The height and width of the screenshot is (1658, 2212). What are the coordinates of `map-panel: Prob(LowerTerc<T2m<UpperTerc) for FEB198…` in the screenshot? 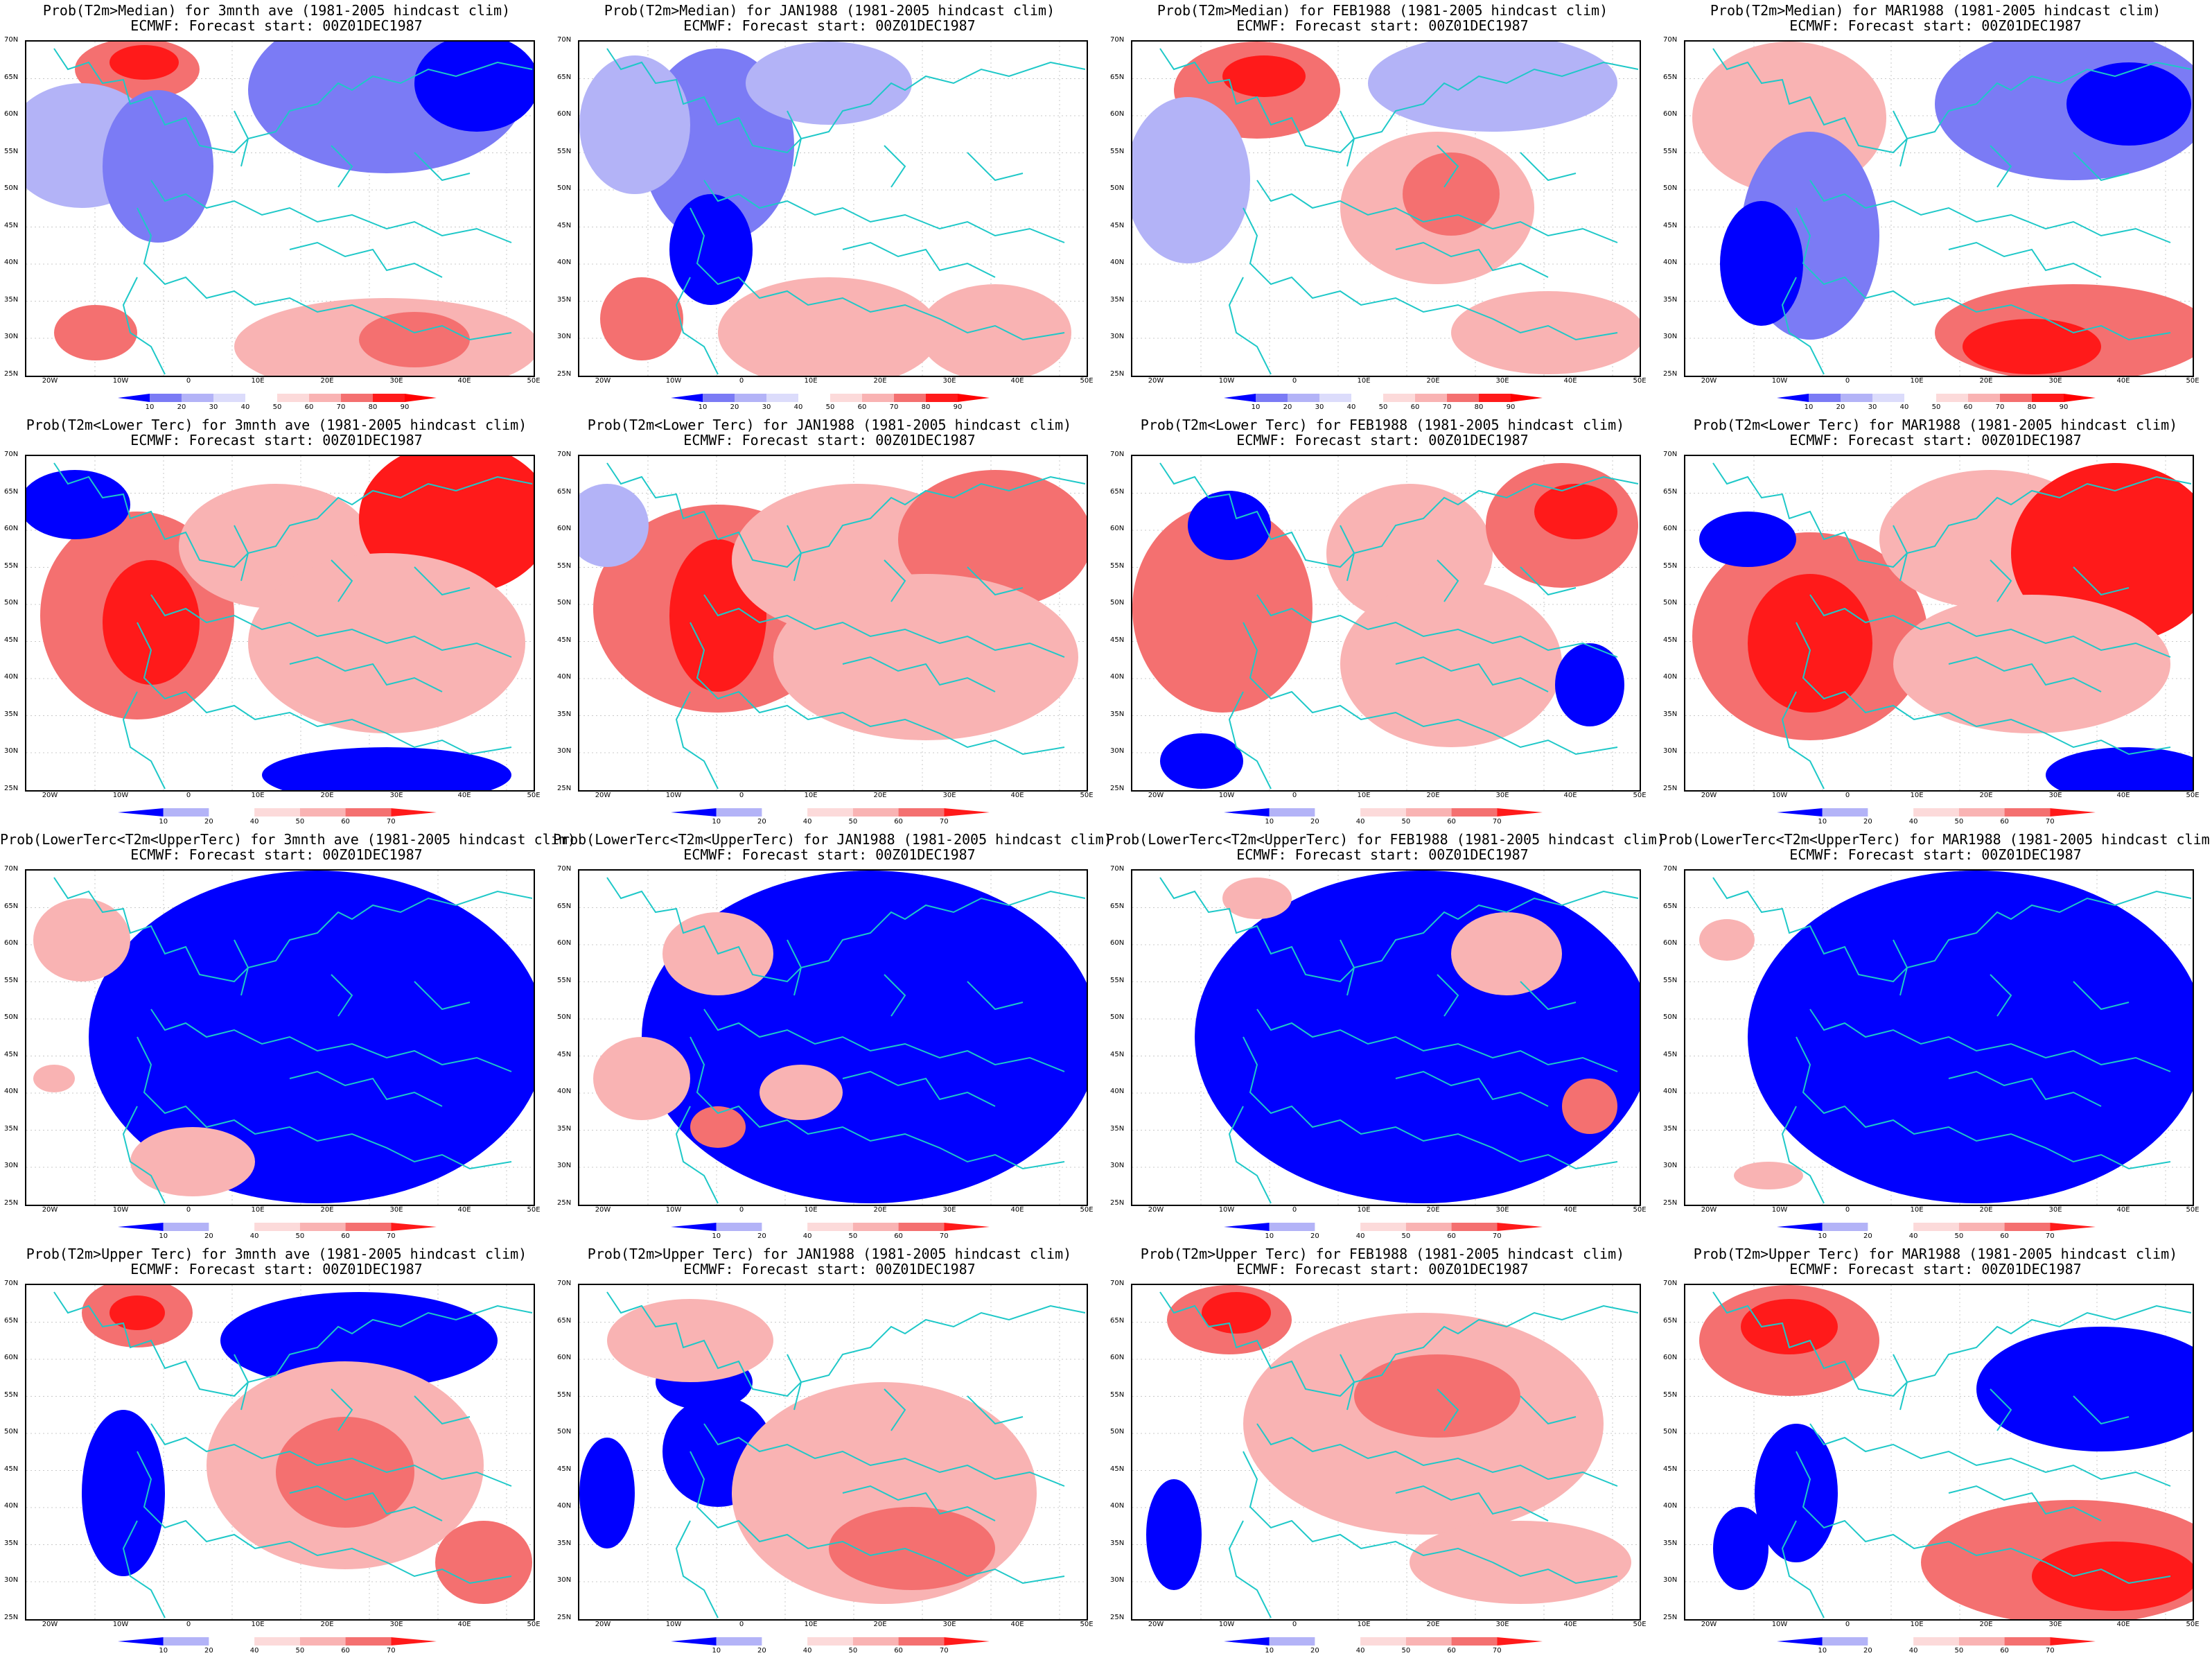 It's located at (1385, 1036).